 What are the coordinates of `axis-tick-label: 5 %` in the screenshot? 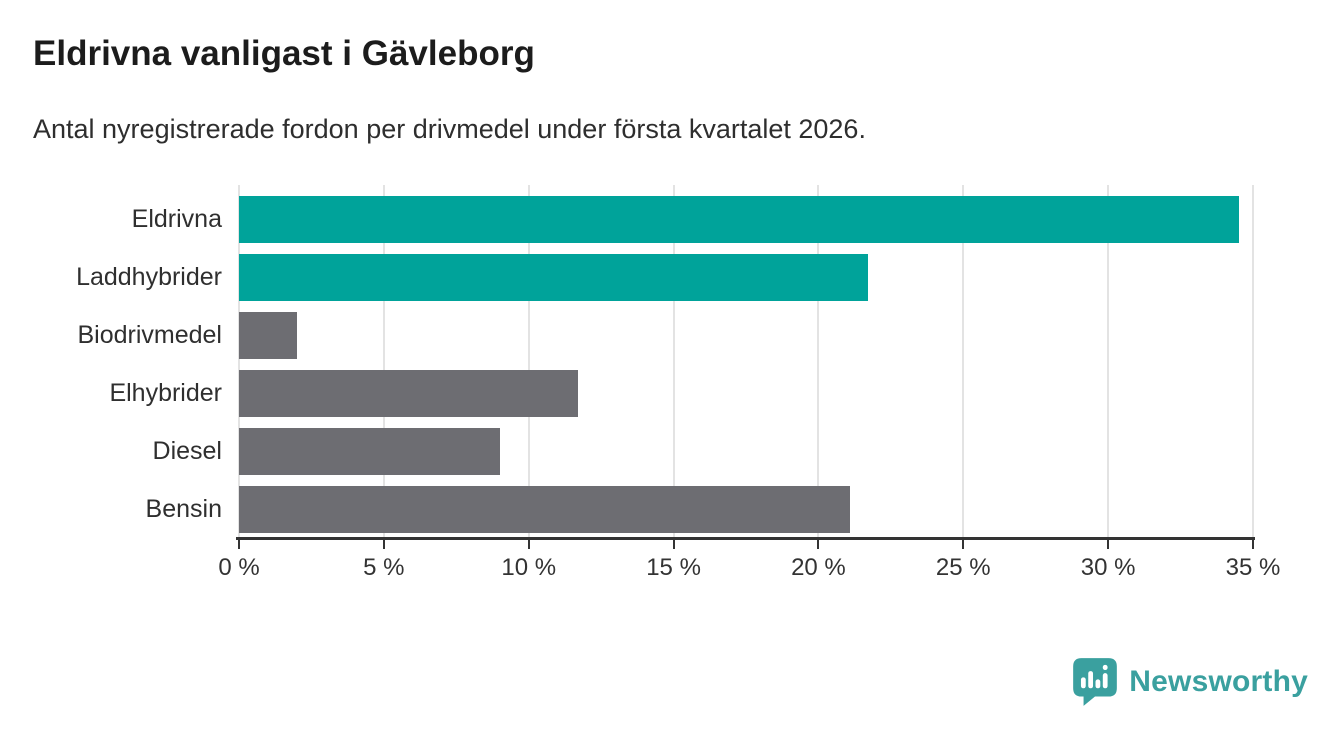 It's located at (384, 567).